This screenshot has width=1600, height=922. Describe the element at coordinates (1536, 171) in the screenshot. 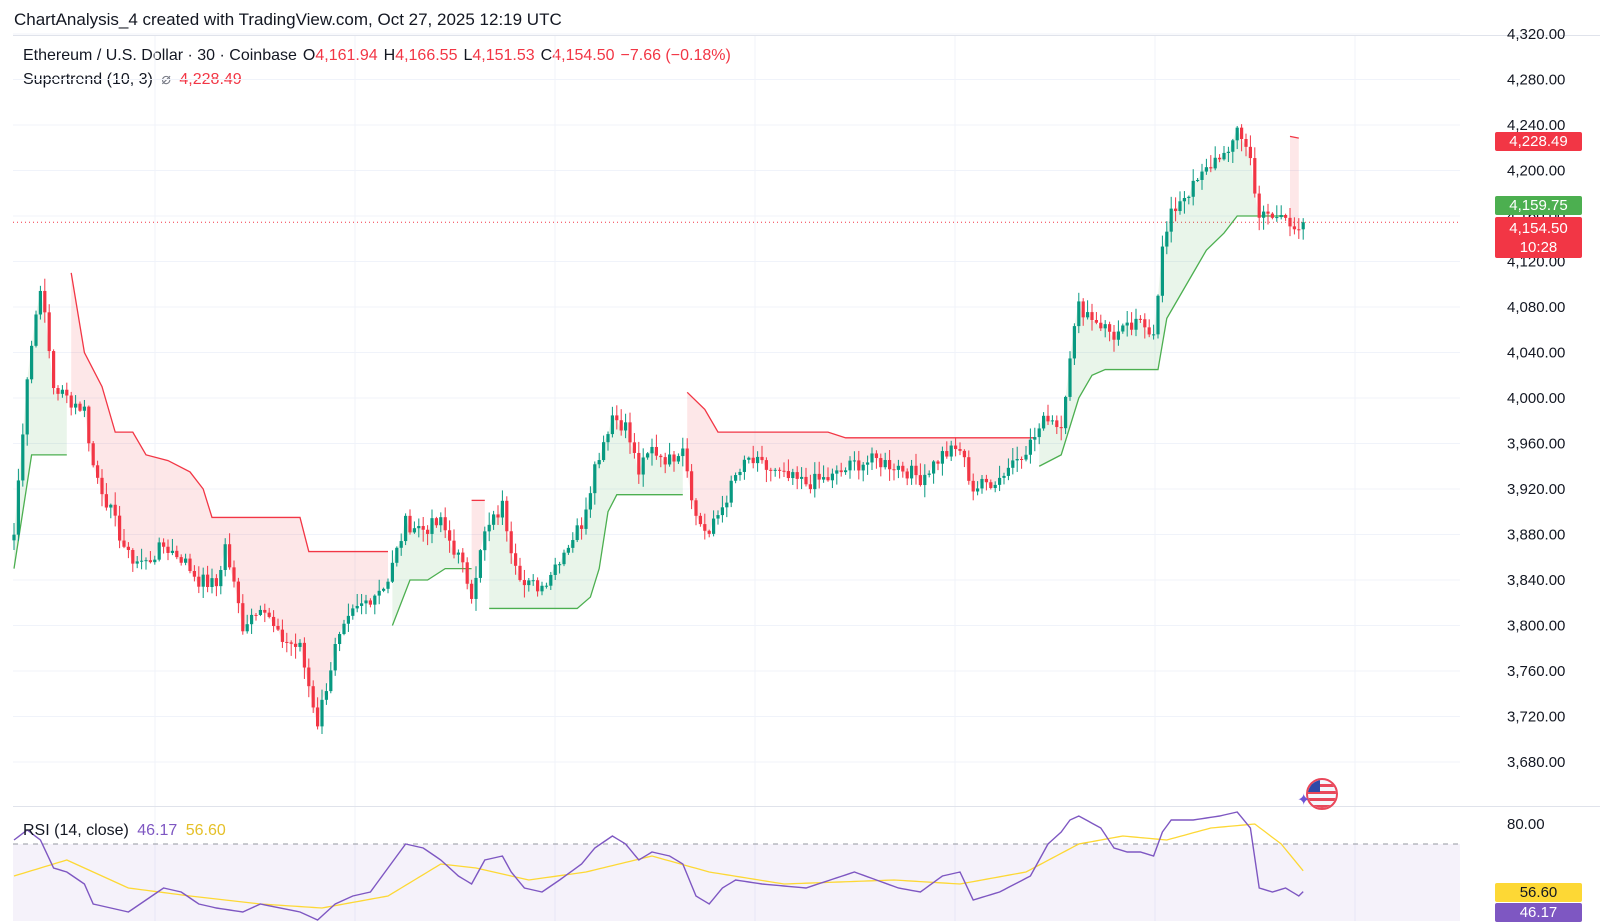

I see `price-tick-label: 4,200.00` at that location.